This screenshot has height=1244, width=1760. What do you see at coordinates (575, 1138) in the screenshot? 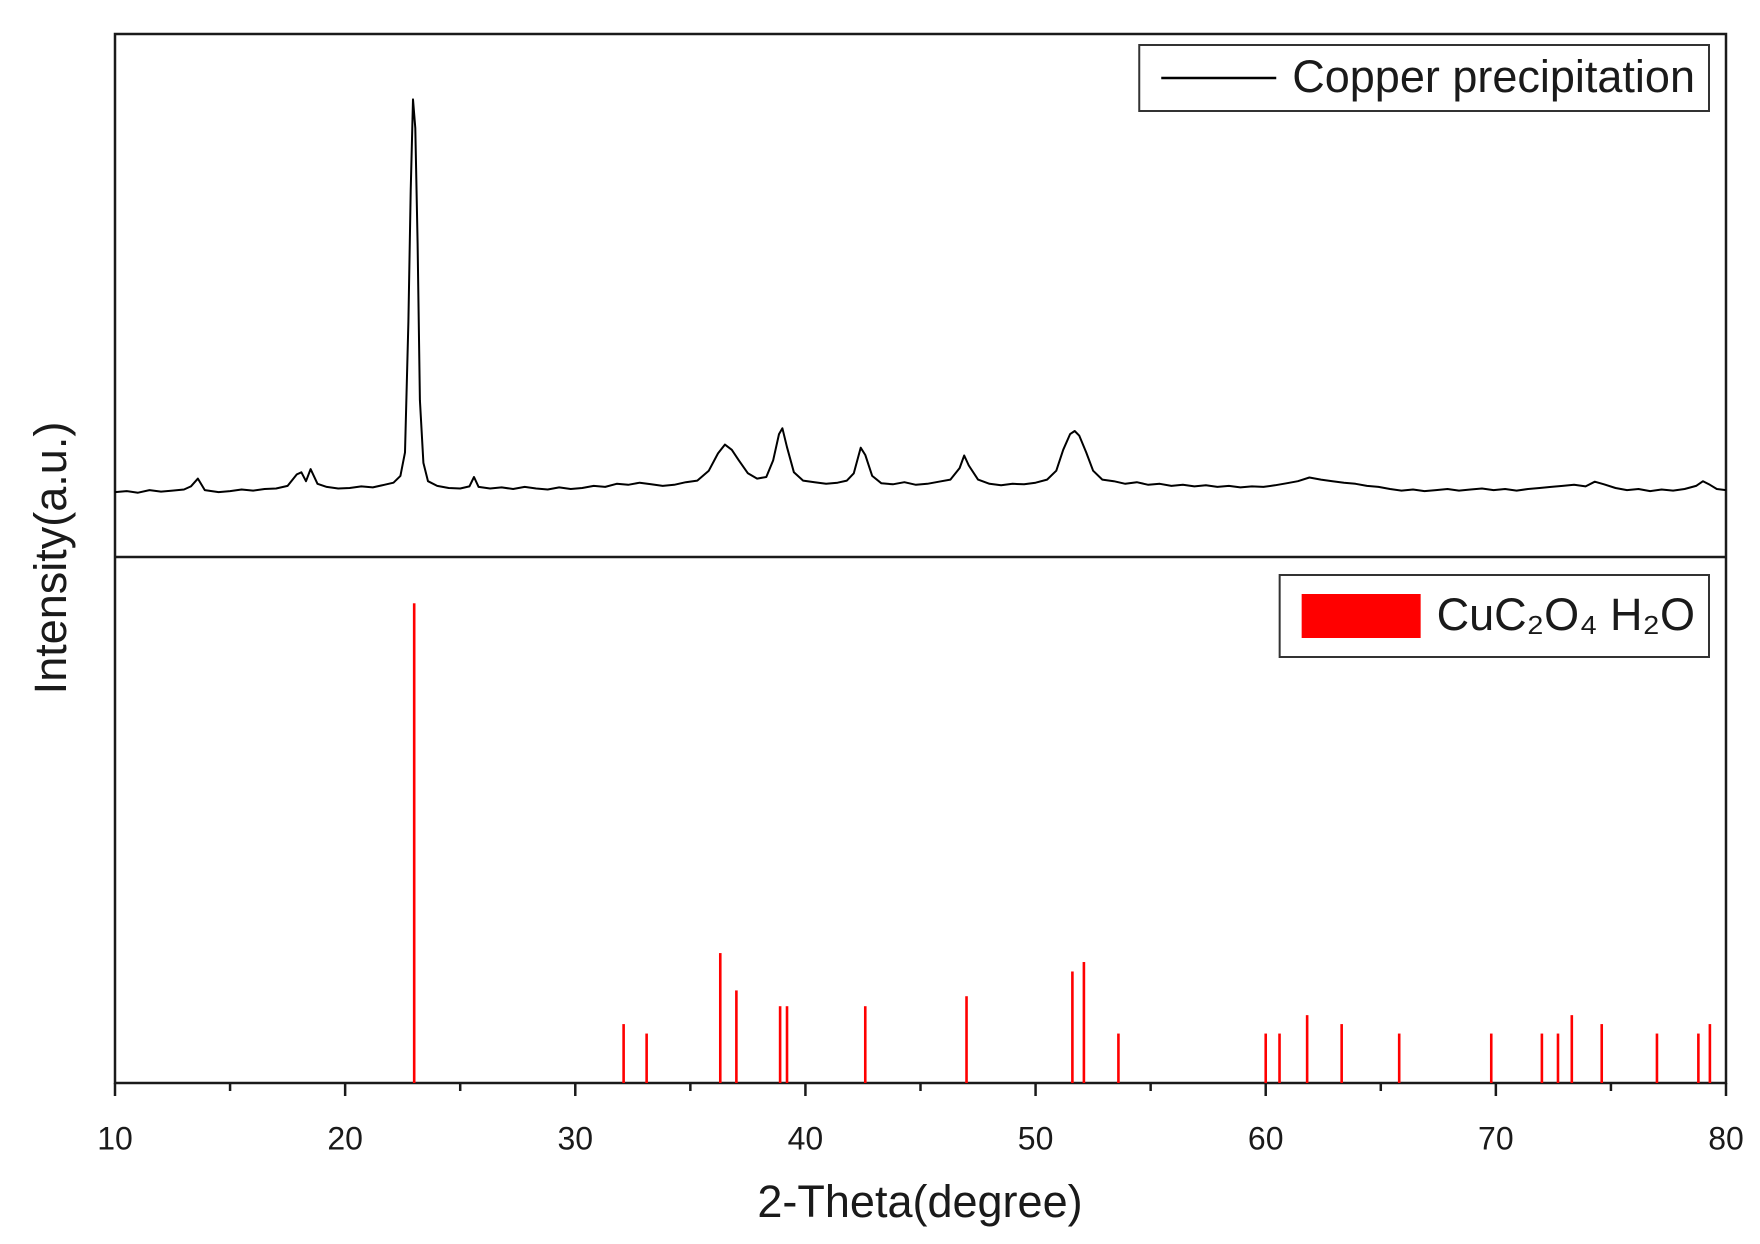
I see `x-tick-label: 30` at bounding box center [575, 1138].